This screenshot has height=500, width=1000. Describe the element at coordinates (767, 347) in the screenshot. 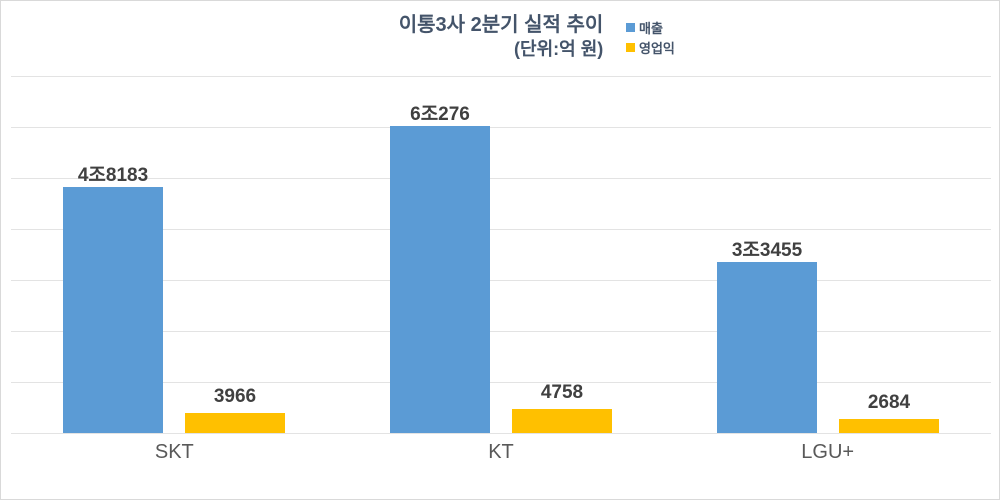

I see `bar-매출-LGU+` at that location.